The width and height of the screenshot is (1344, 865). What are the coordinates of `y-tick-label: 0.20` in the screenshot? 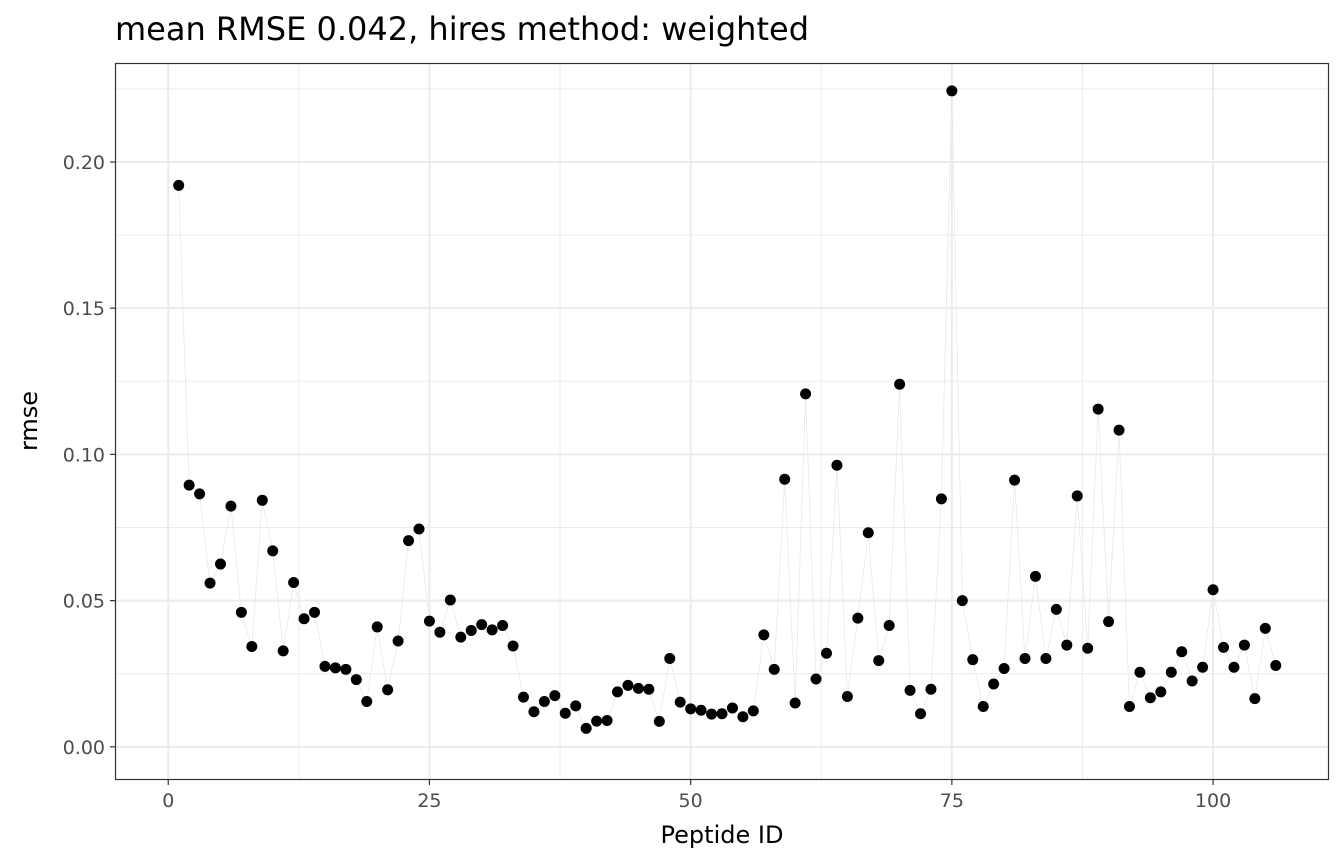 It's located at (84, 163).